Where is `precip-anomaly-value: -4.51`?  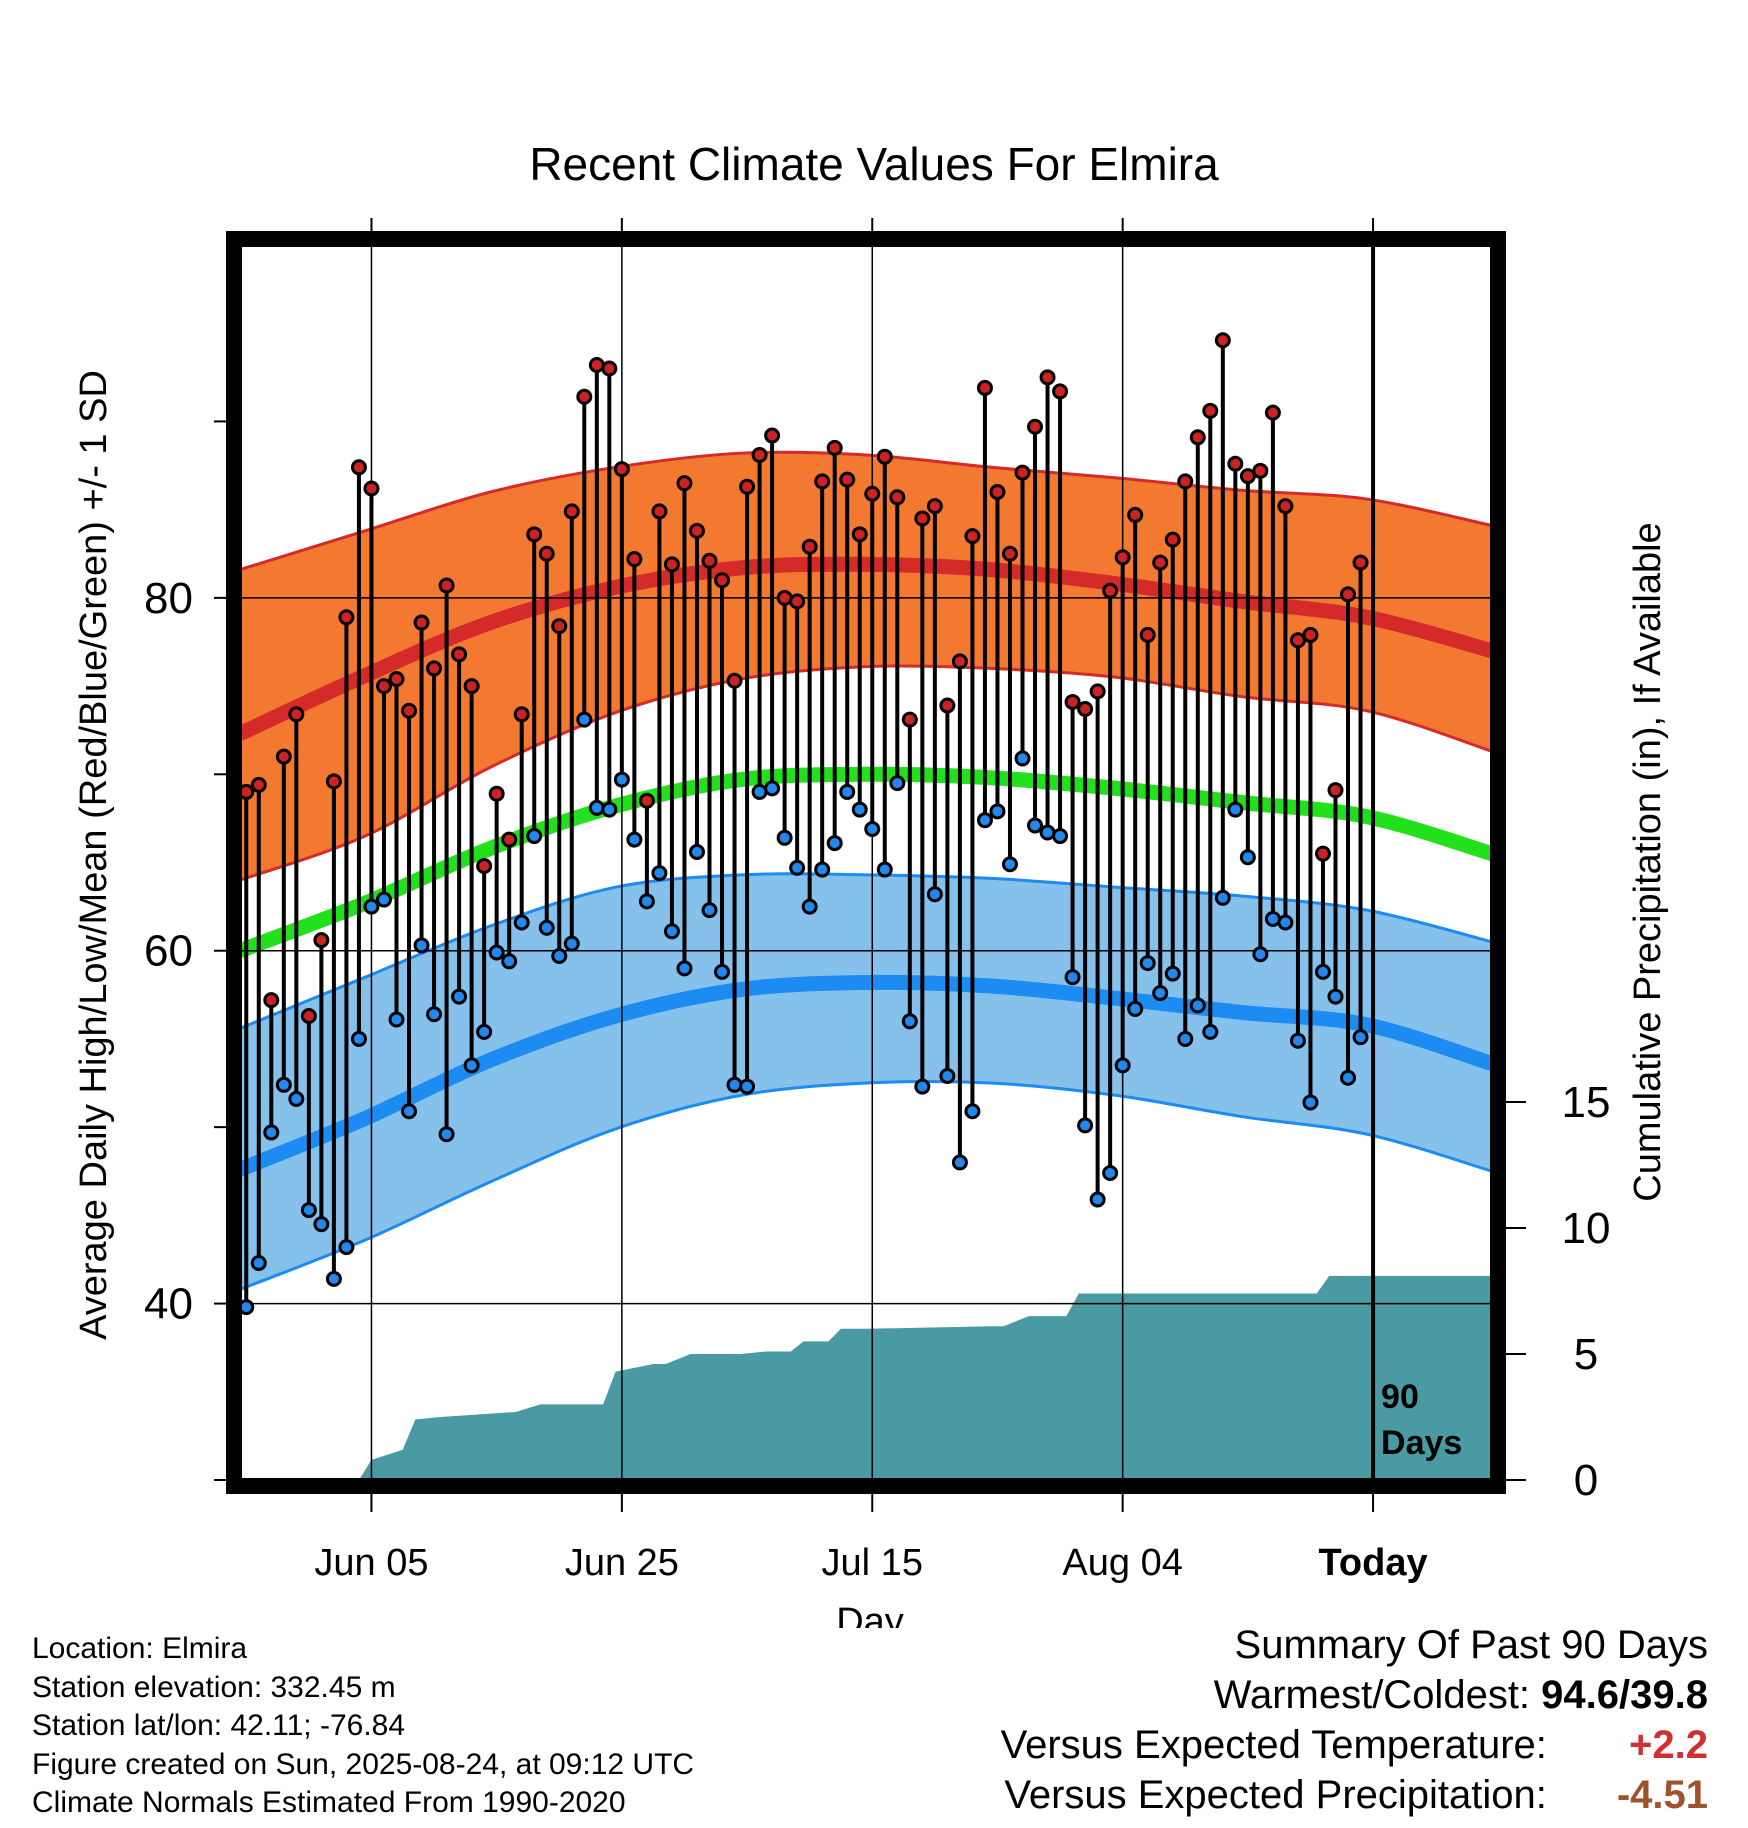
precip-anomaly-value: -4.51 is located at coordinates (1662, 1795).